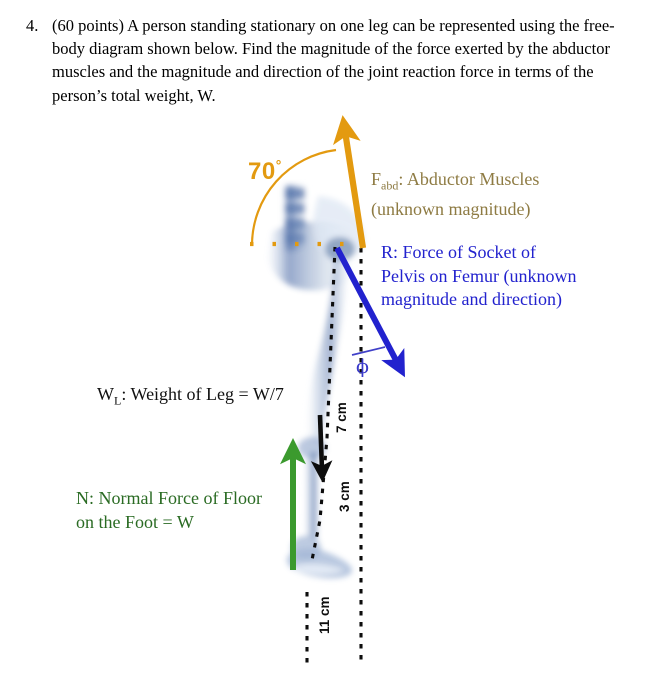  What do you see at coordinates (471, 299) in the screenshot?
I see `label-reaction-line3: magnitude and direction)` at bounding box center [471, 299].